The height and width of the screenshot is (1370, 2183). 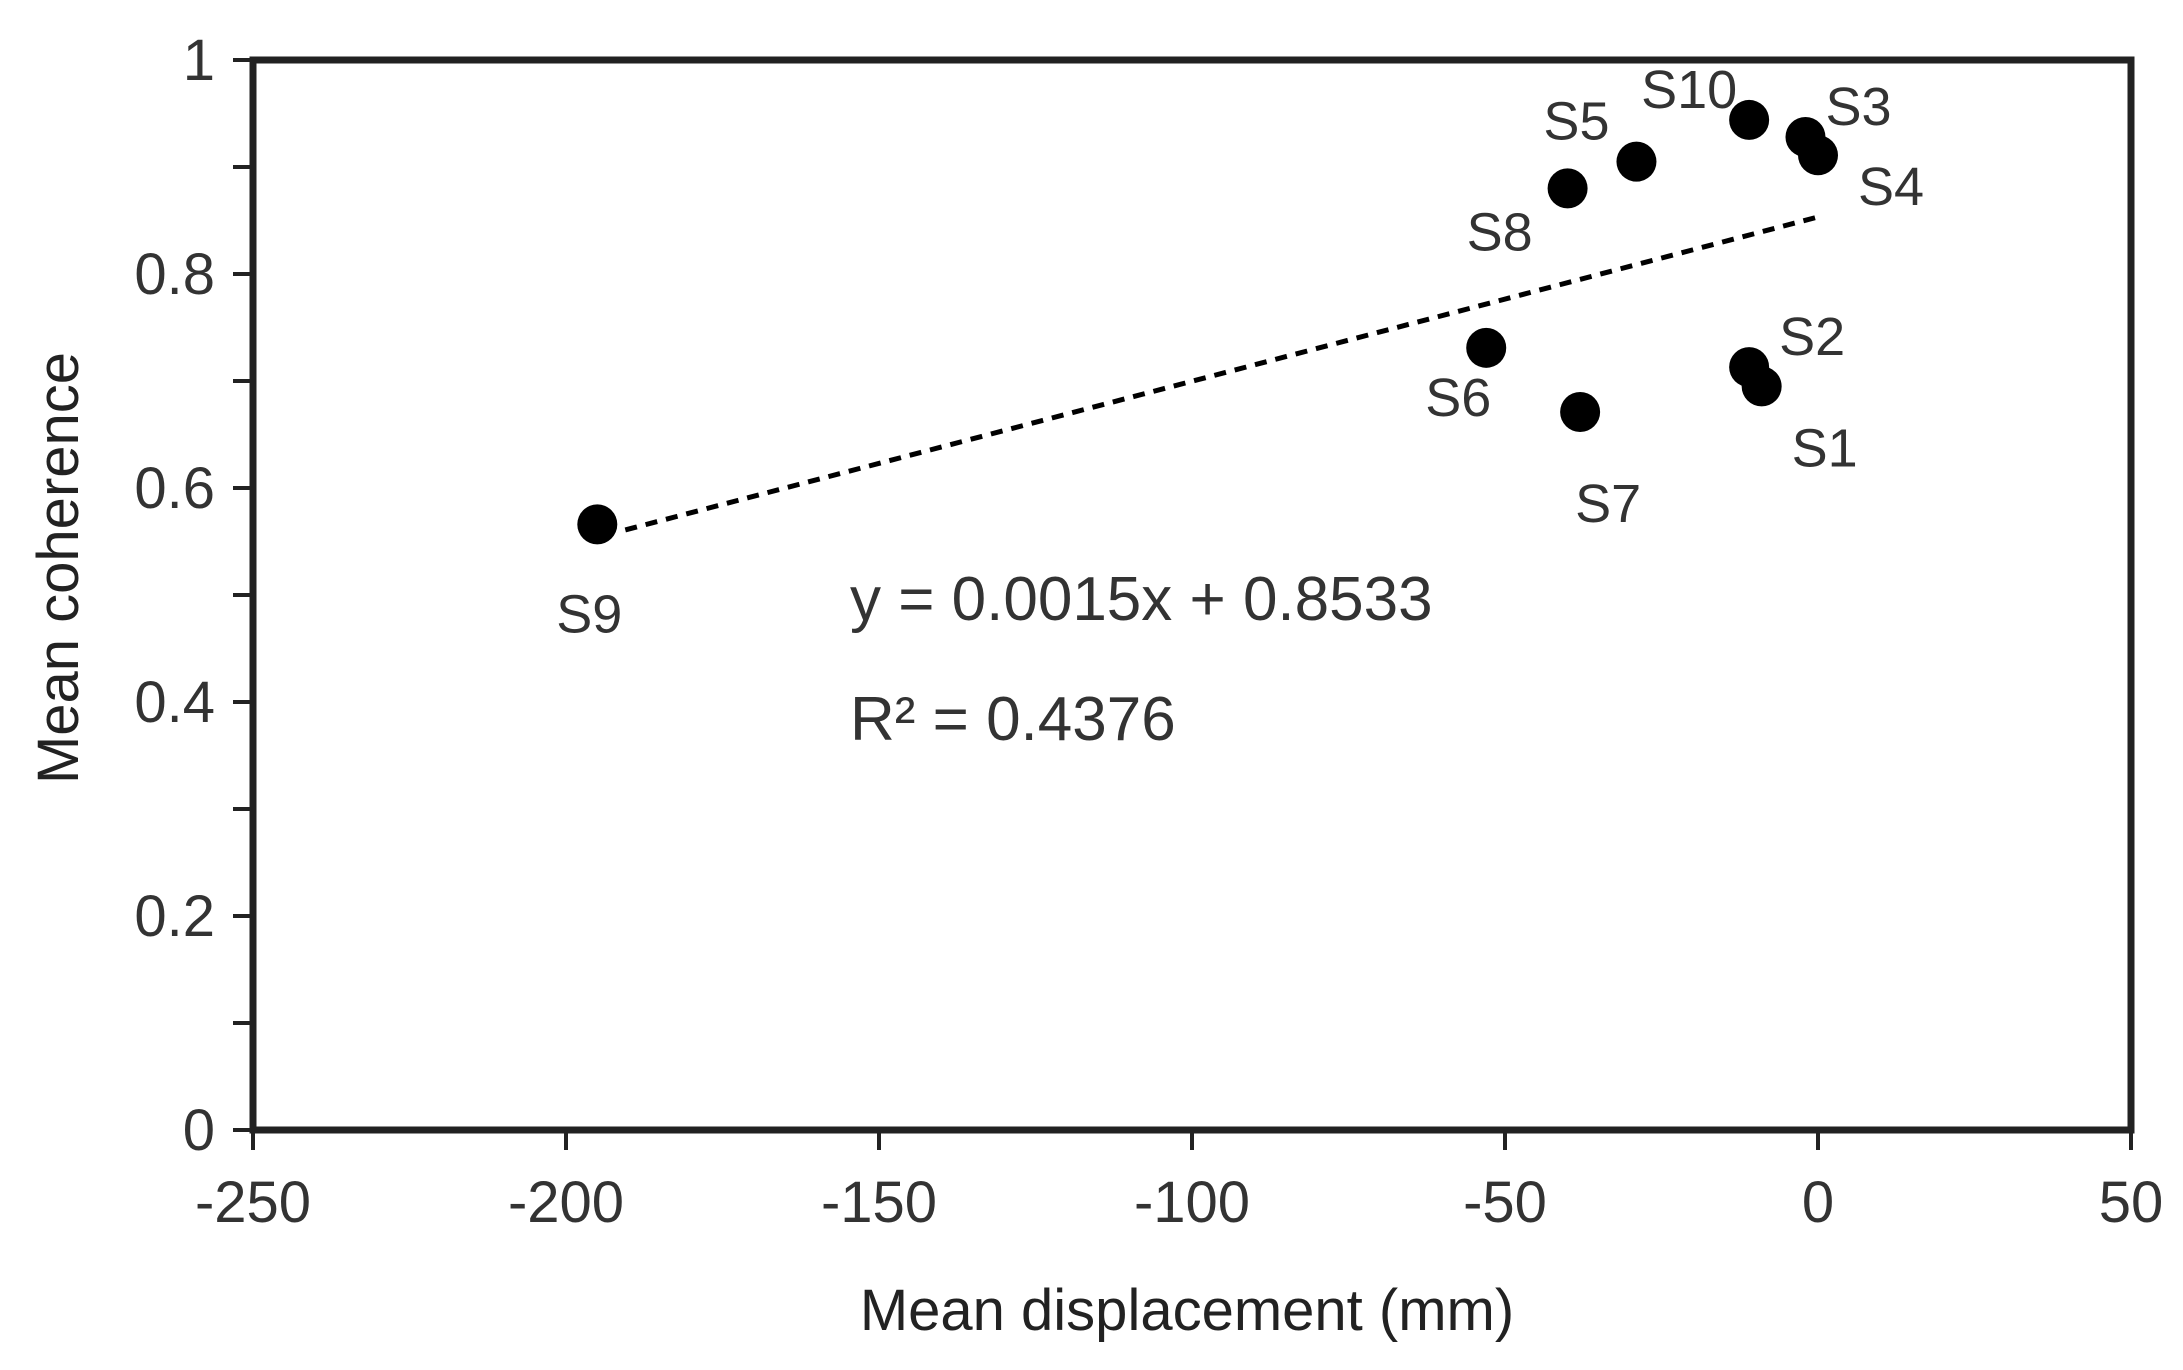 I want to click on y-axis-ticks: 0 0.2 0.4 0.6 0.8 1, so click(x=193, y=595).